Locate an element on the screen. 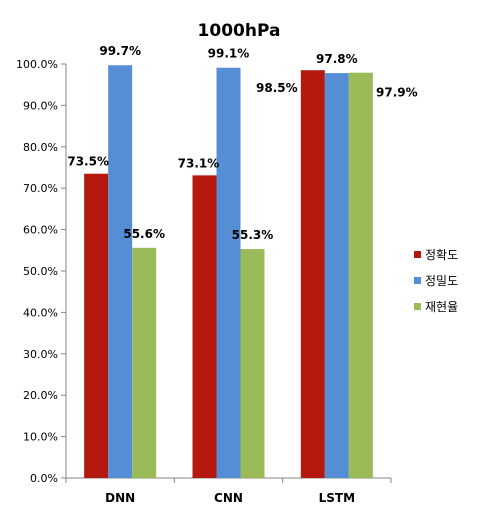 The height and width of the screenshot is (514, 478). data-label: 97.8% is located at coordinates (337, 59).